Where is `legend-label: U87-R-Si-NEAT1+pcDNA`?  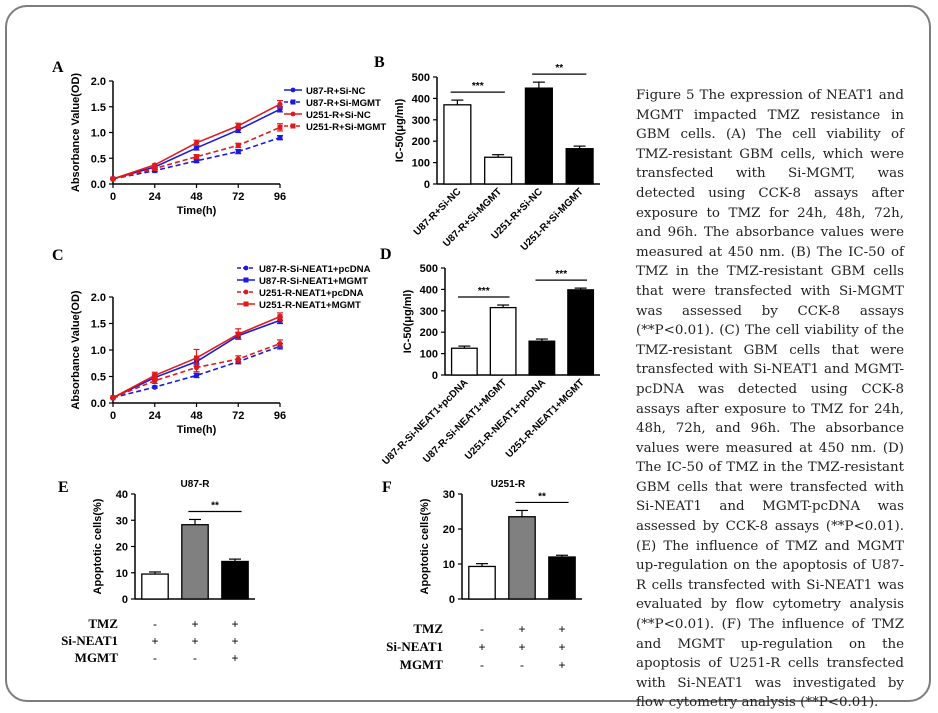 legend-label: U87-R-Si-NEAT1+pcDNA is located at coordinates (315, 269).